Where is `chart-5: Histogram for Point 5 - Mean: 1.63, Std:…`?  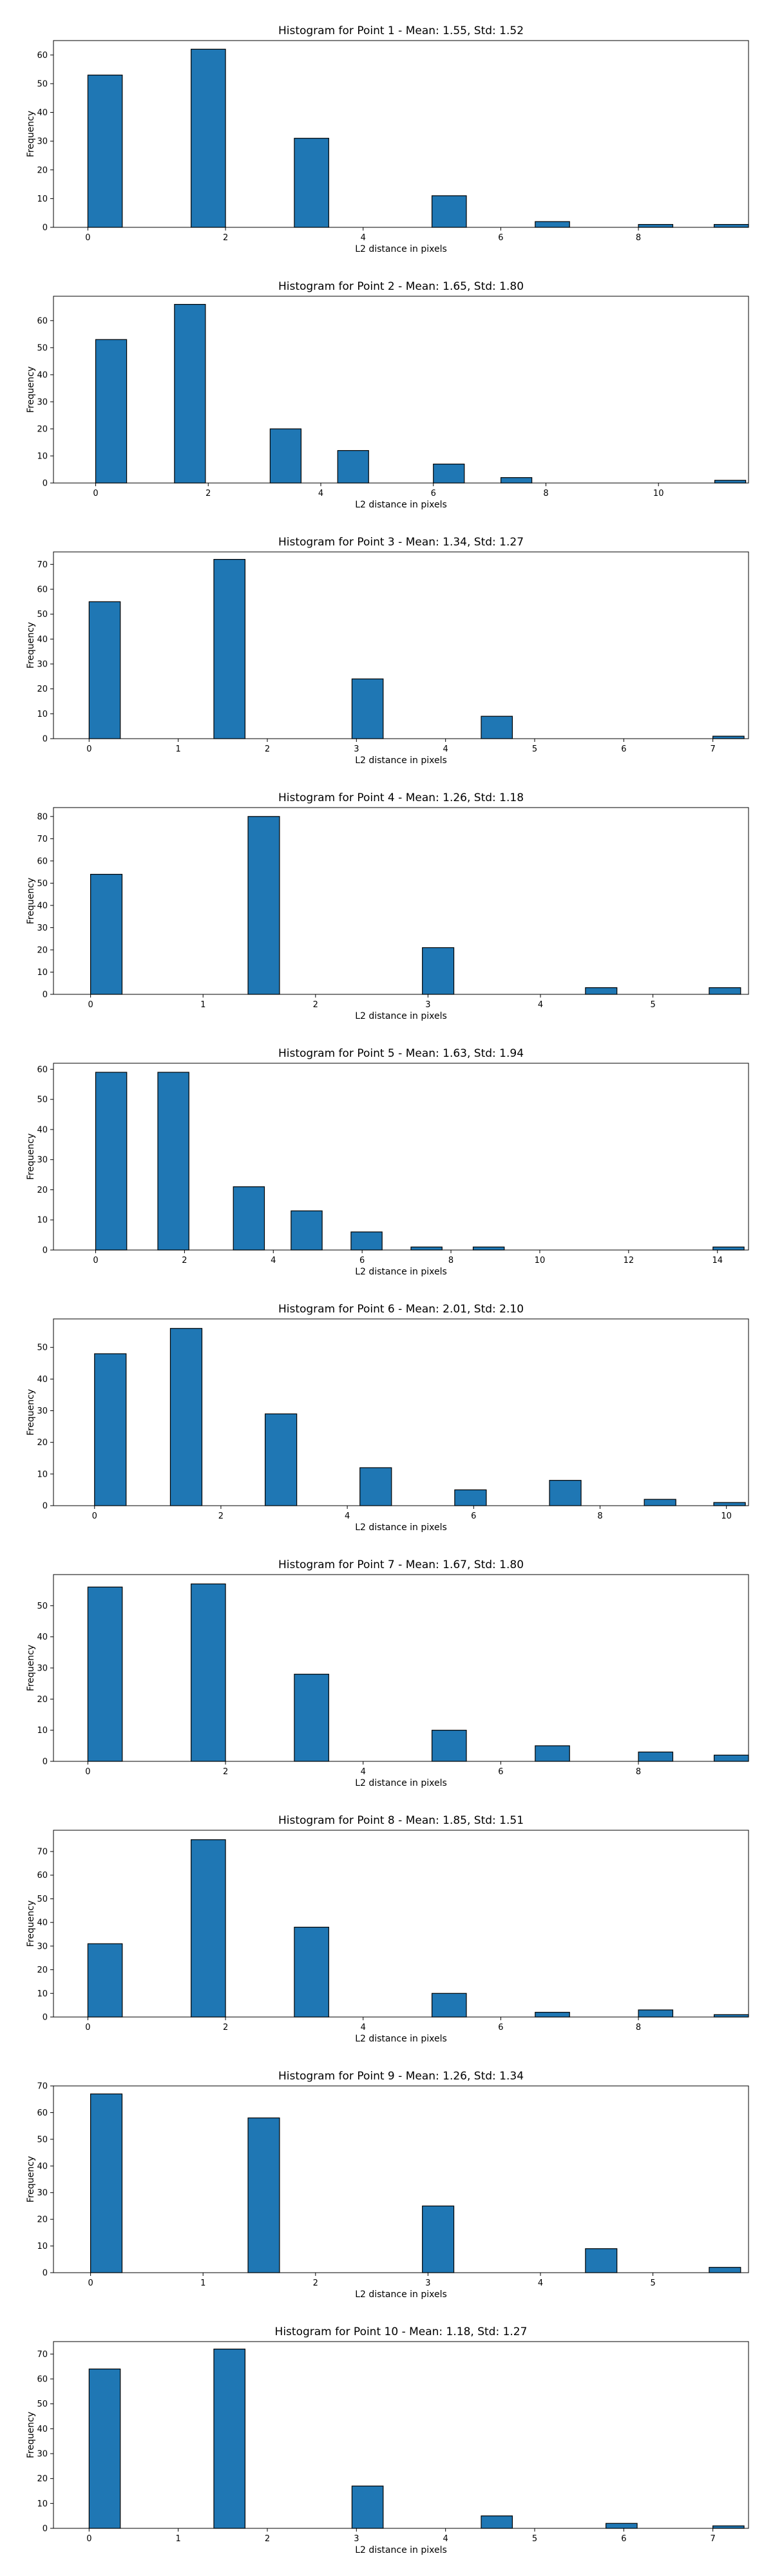 chart-5: Histogram for Point 5 - Mean: 1.63, Std:… is located at coordinates (387, 1162).